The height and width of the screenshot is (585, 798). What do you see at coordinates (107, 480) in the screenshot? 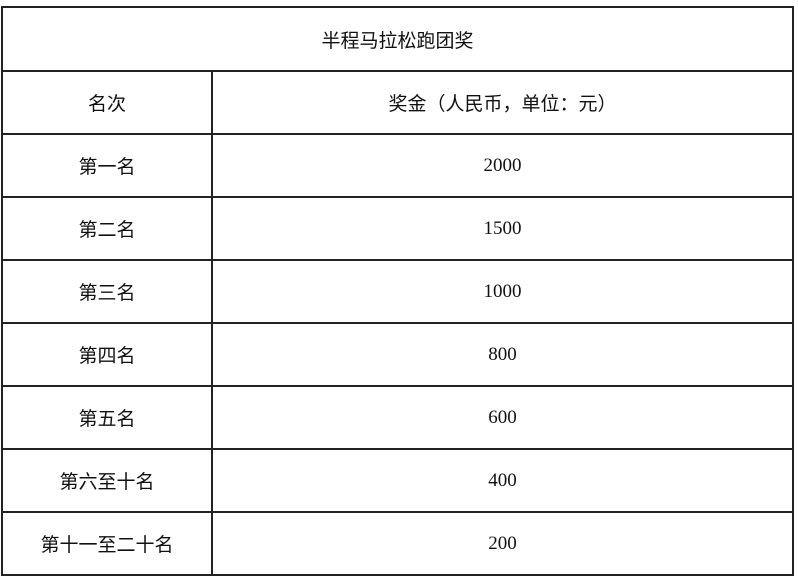
I see `rank-cell: 第六至十名` at bounding box center [107, 480].